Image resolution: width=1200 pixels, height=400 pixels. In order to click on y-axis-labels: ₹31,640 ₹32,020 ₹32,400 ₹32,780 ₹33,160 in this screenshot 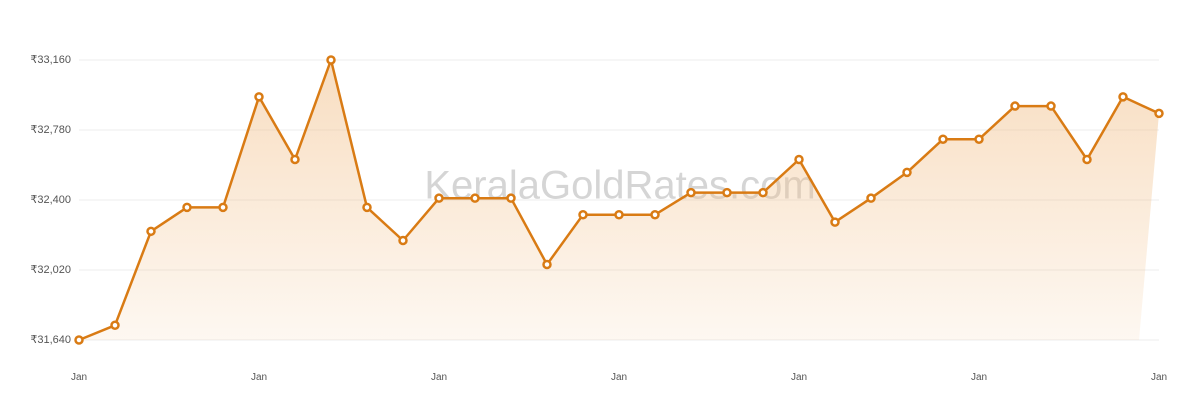, I will do `click(50, 200)`.